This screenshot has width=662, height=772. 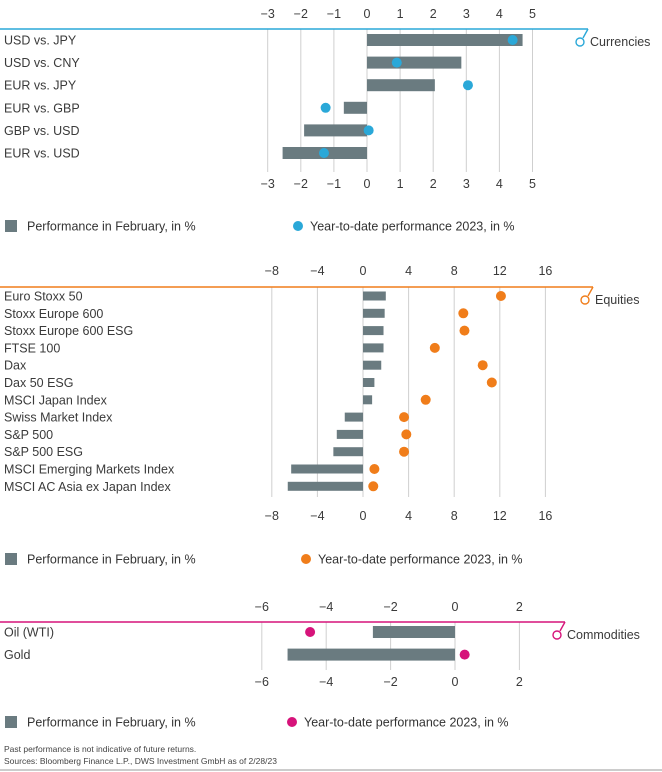 What do you see at coordinates (272, 271) in the screenshot?
I see `x-tick-label-top: −8` at bounding box center [272, 271].